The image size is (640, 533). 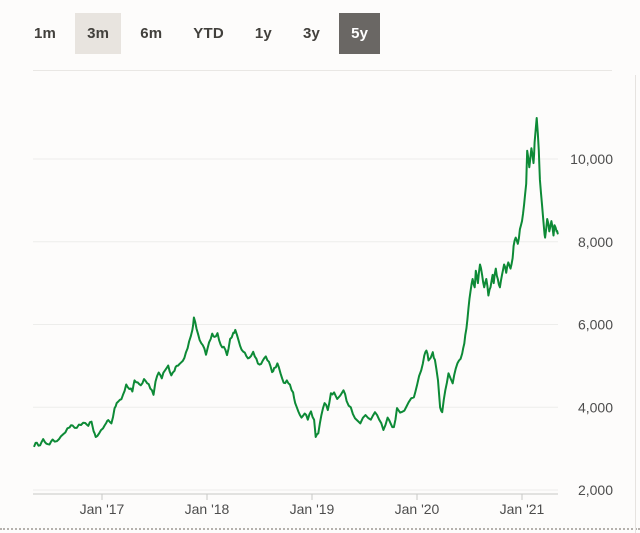 I want to click on range-selector: 1m 3m 6m YTD 1y 3y 5y, so click(x=201, y=33).